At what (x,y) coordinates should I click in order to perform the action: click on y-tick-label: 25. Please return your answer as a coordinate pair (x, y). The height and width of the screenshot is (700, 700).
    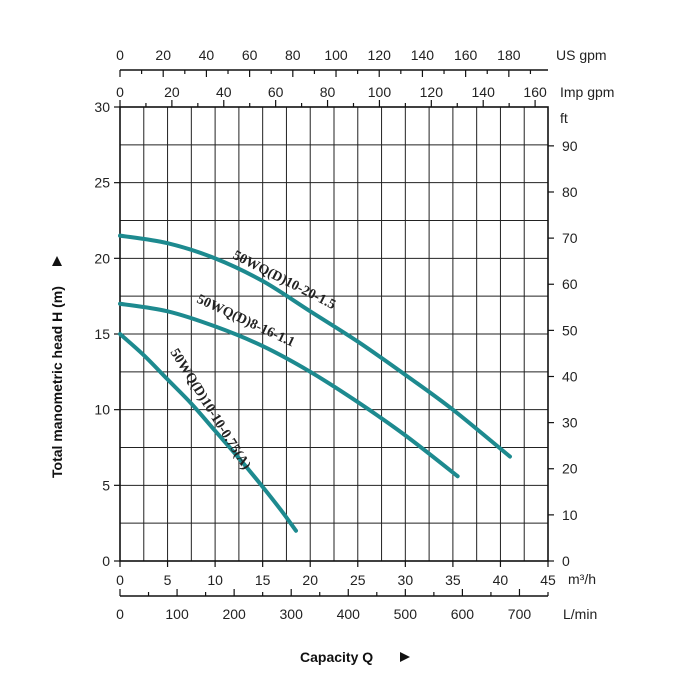
    Looking at the image, I should click on (102, 183).